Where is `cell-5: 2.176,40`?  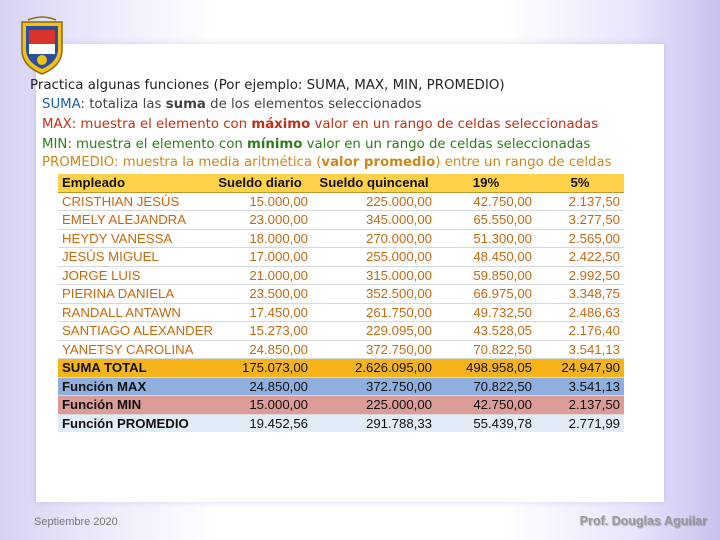
cell-5: 2.176,40 is located at coordinates (580, 331).